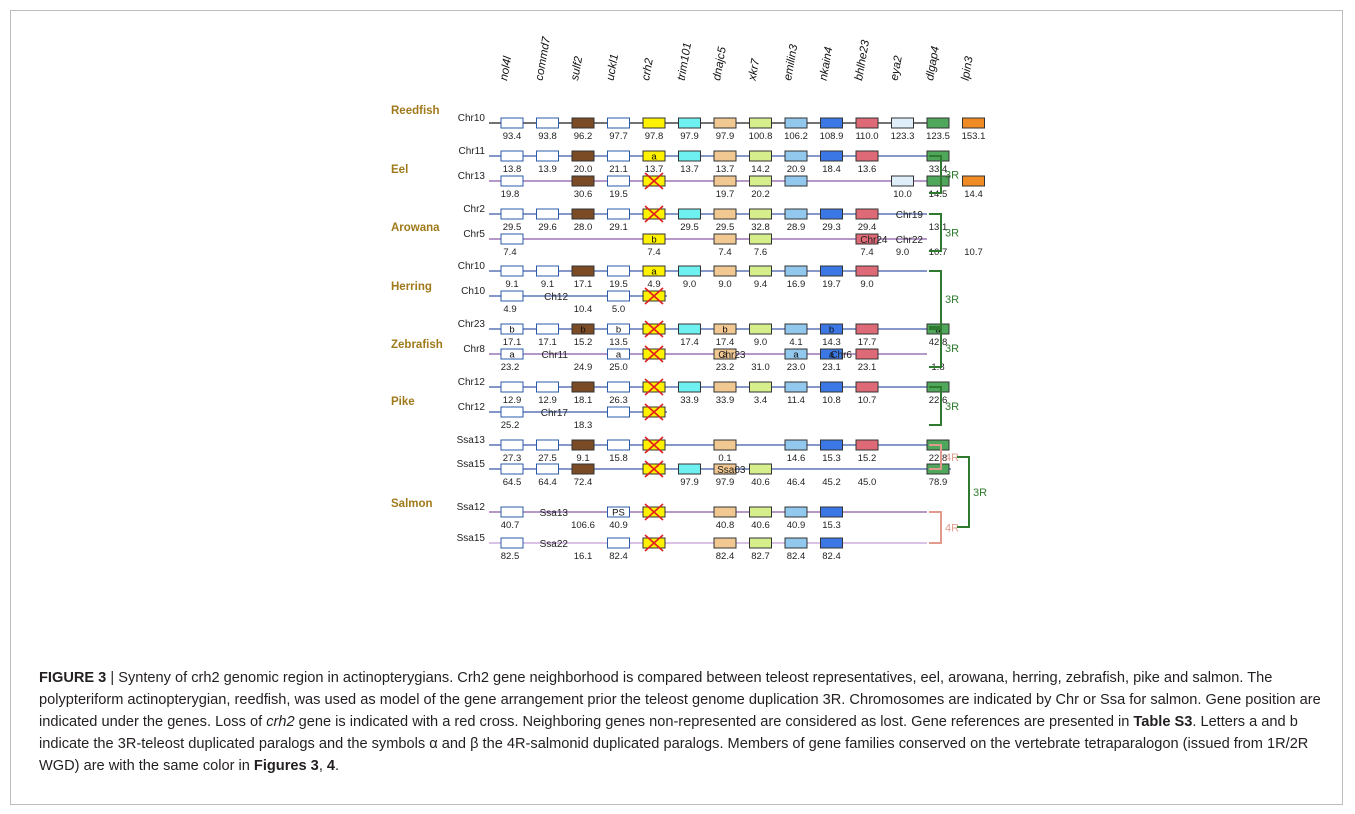  I want to click on gene-position: 11.4, so click(796, 400).